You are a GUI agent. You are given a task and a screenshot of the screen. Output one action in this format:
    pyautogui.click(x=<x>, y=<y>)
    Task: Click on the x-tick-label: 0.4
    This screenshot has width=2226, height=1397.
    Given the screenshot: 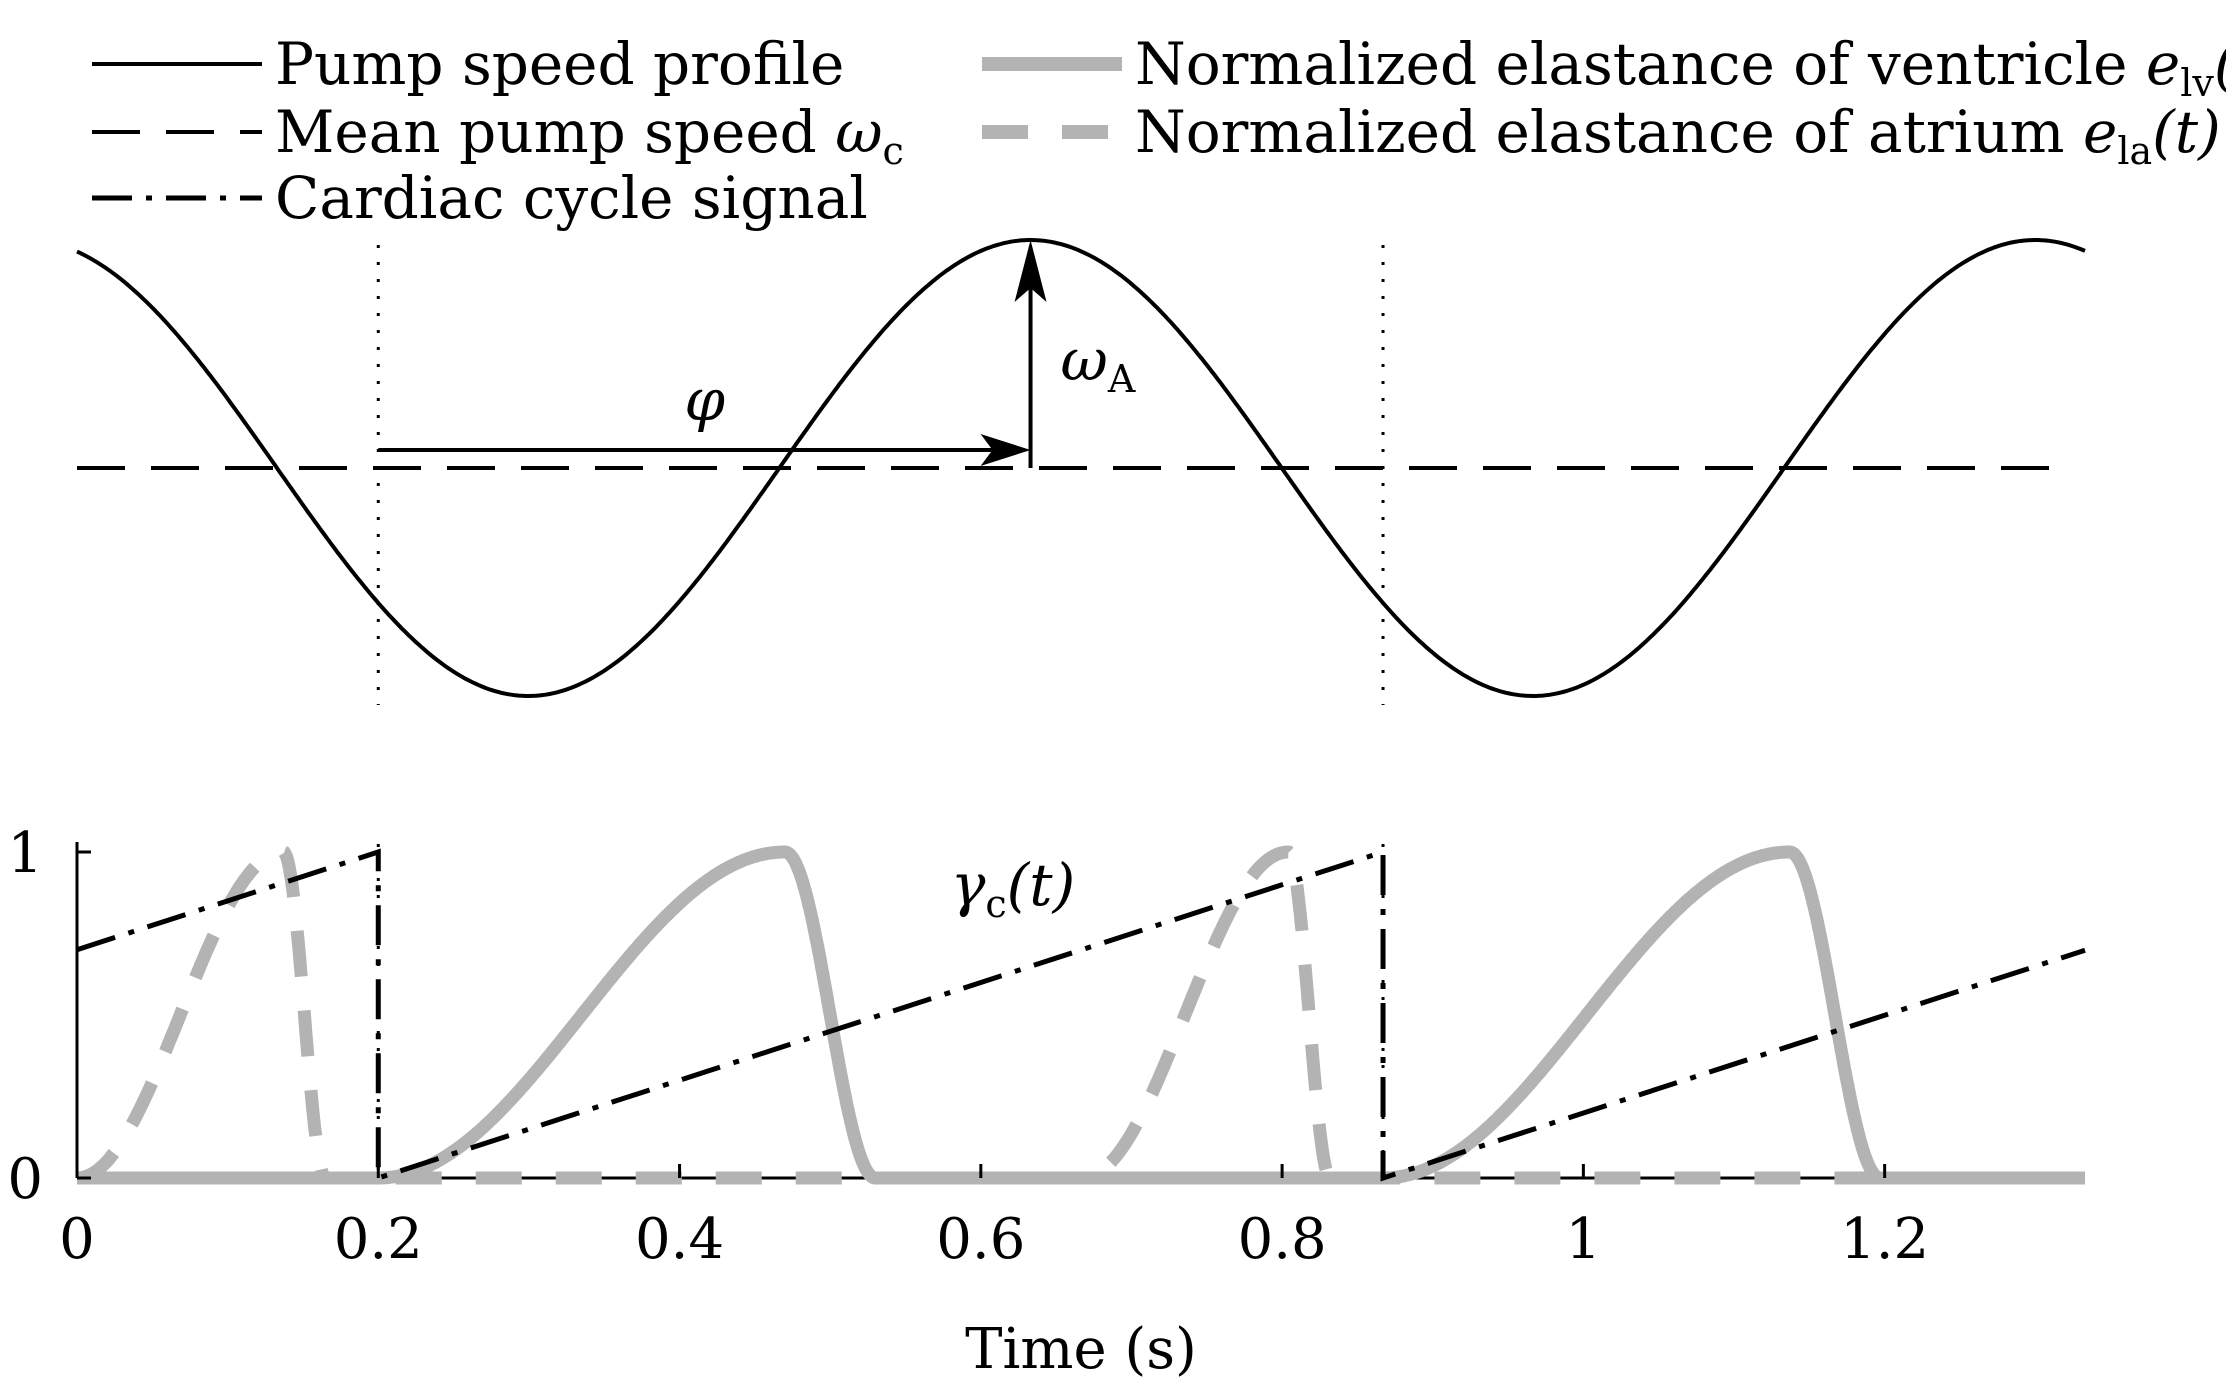 What is the action you would take?
    pyautogui.click(x=679, y=1239)
    